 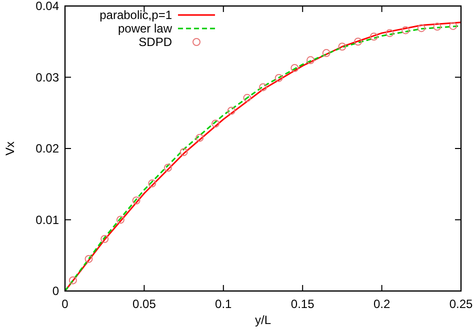 What do you see at coordinates (48, 219) in the screenshot?
I see `y-tick-label: 0.01` at bounding box center [48, 219].